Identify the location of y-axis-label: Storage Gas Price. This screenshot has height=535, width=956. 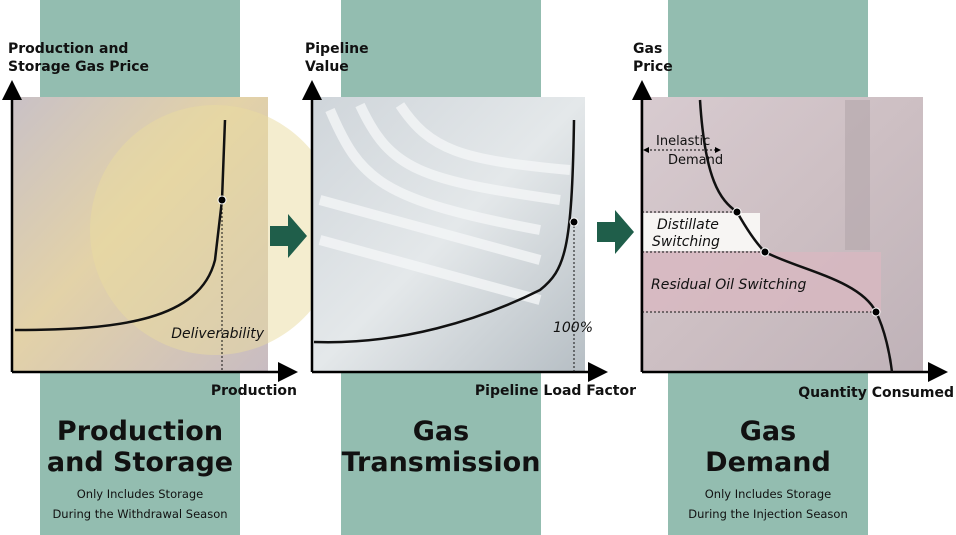
(78, 67).